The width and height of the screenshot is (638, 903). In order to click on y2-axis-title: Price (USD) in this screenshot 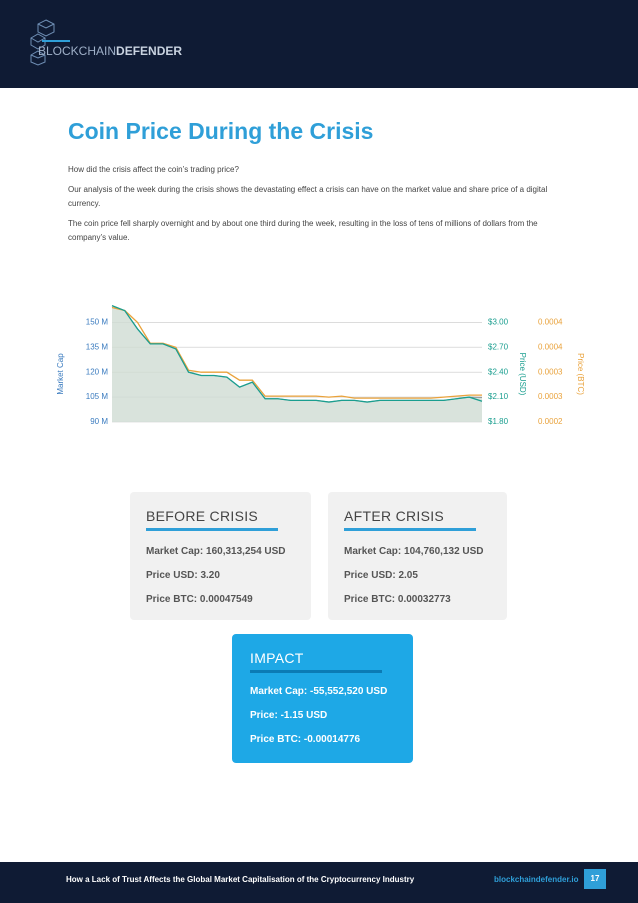, I will do `click(522, 374)`.